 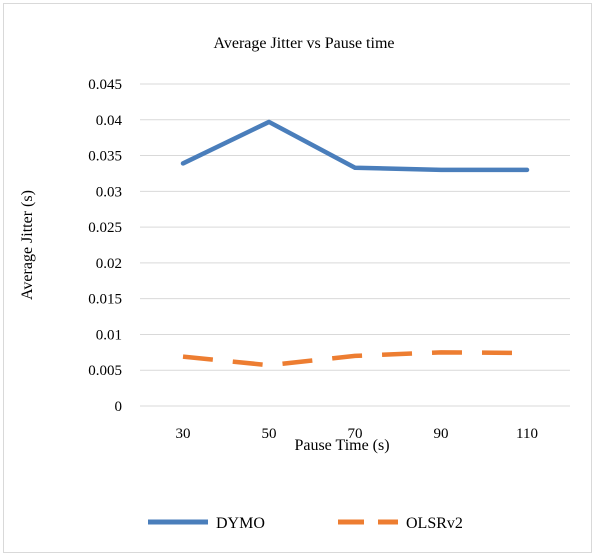 I want to click on legend-label-dymo: DYMO, so click(x=240, y=523).